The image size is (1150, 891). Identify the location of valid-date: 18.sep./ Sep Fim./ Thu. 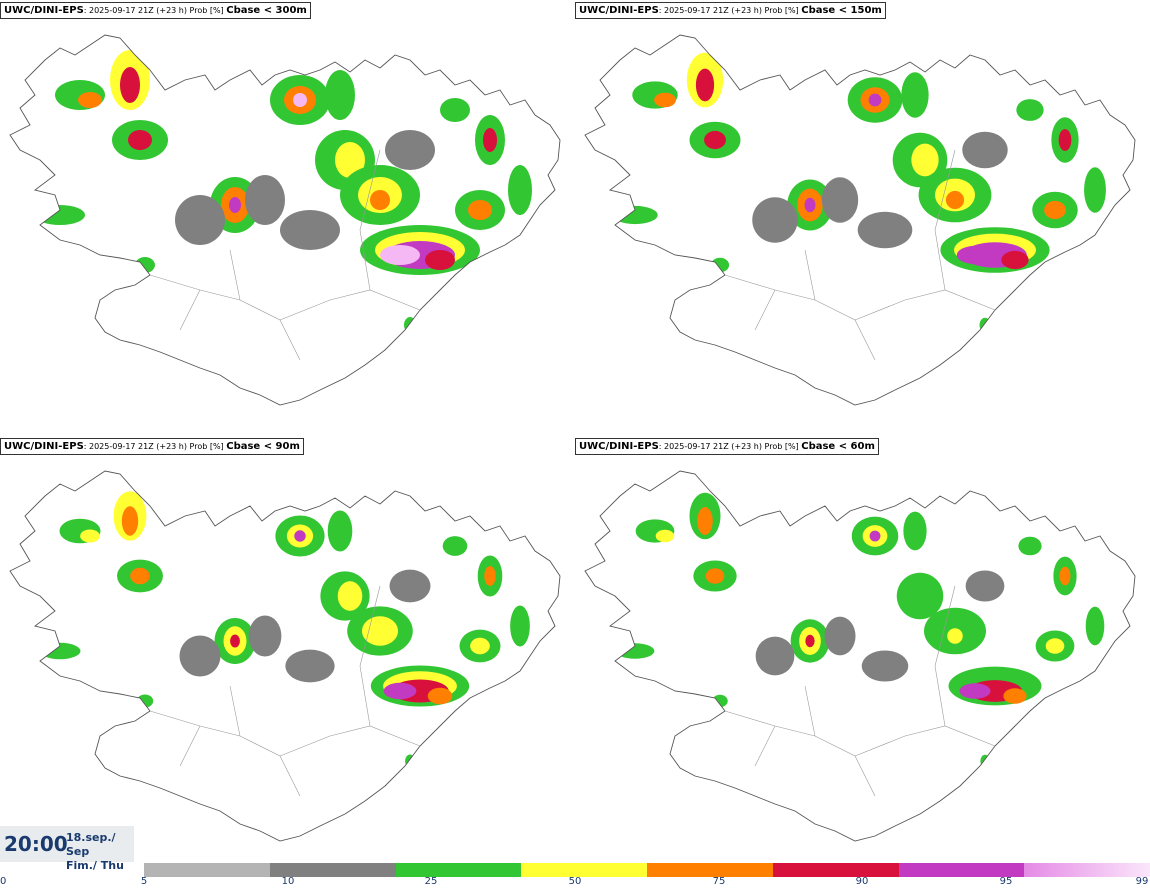
(100, 852).